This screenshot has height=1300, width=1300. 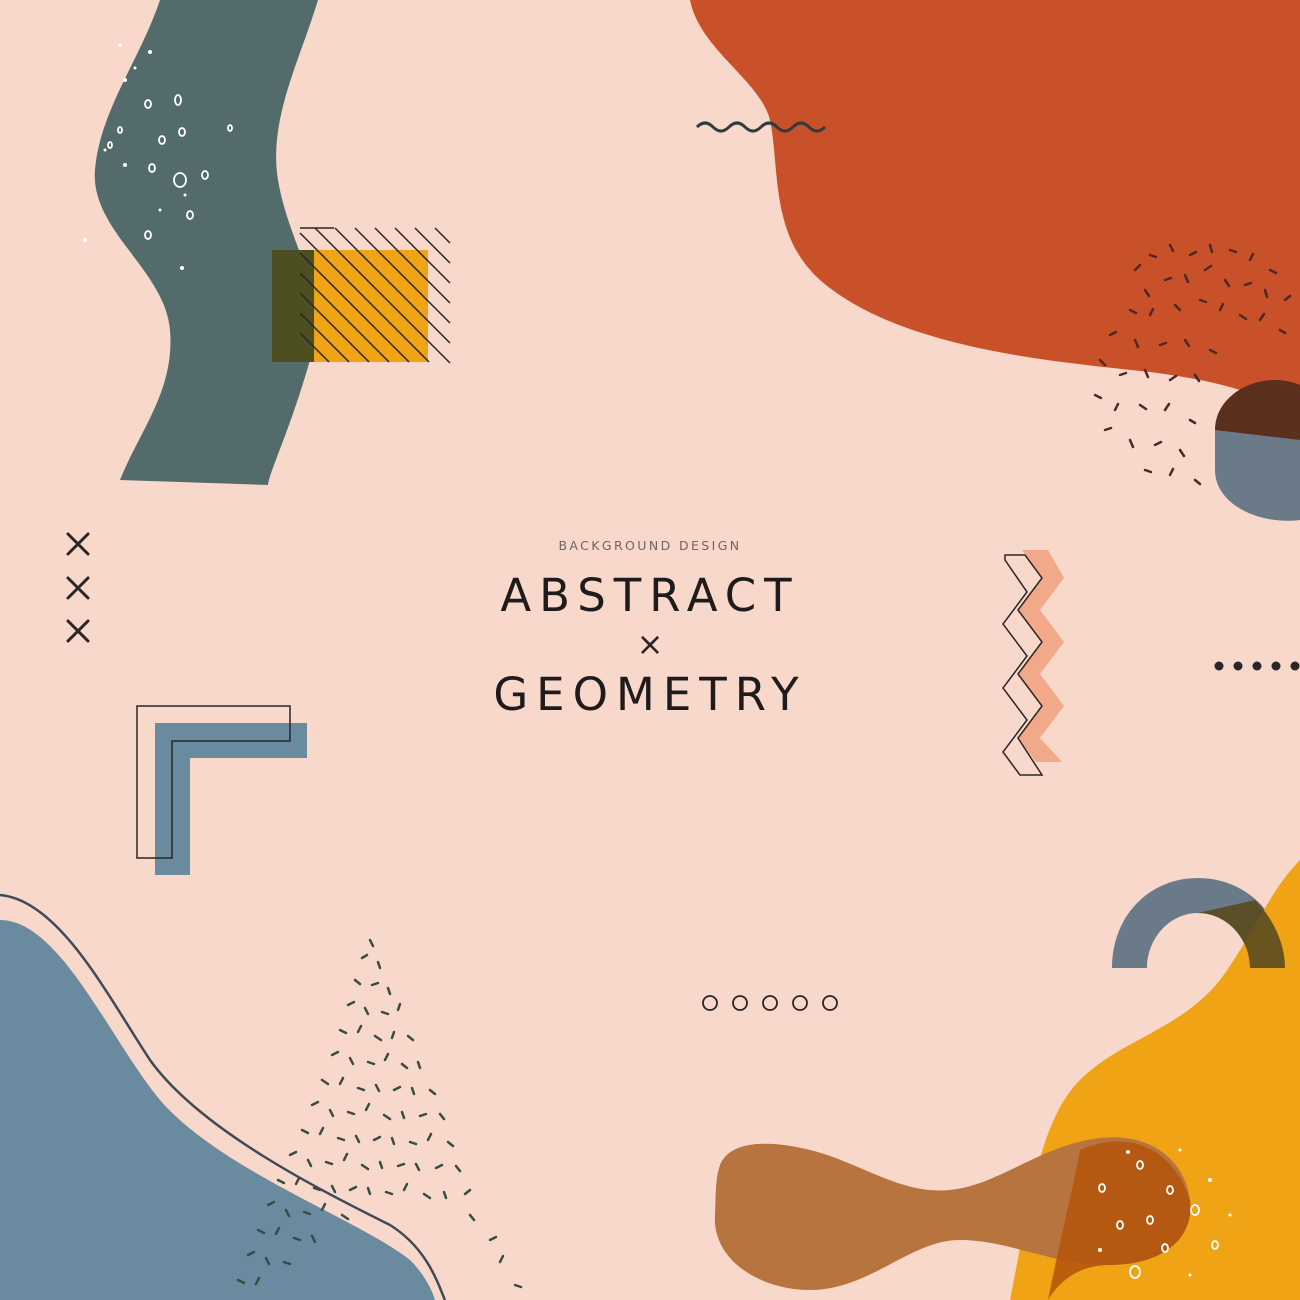 I want to click on white-dots, so click(x=135, y=156).